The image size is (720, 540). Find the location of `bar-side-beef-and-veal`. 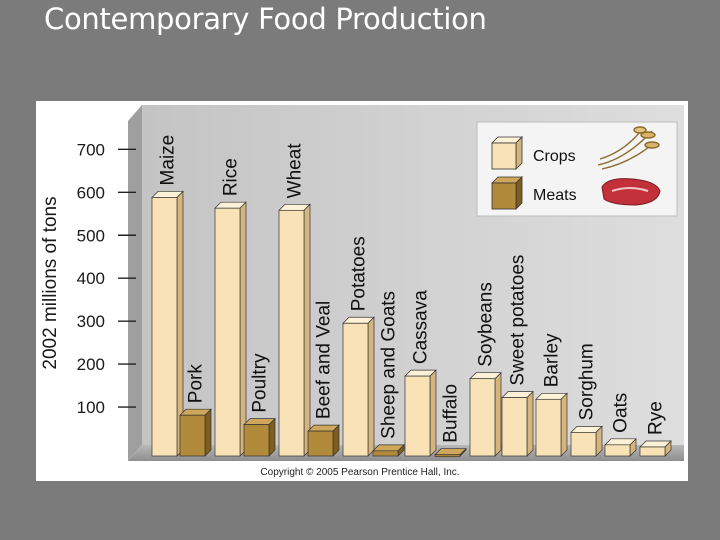

bar-side-beef-and-veal is located at coordinates (336, 440).